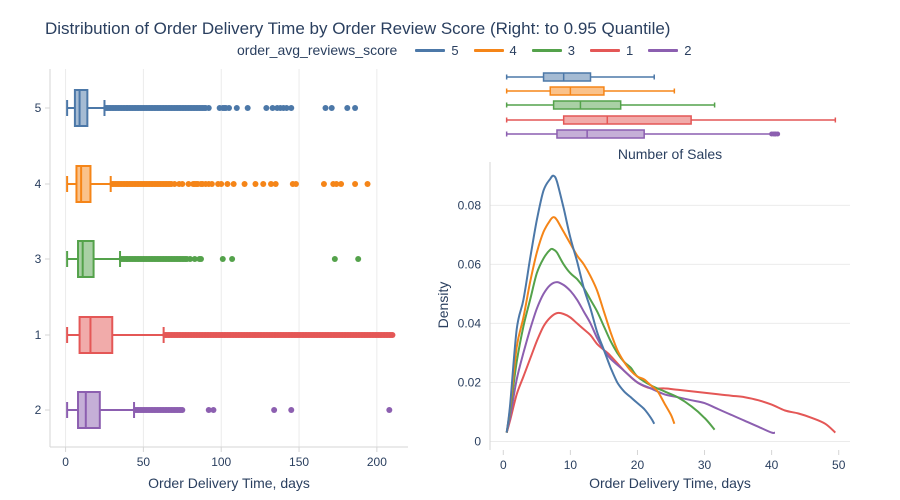 Image resolution: width=900 pixels, height=500 pixels. What do you see at coordinates (38, 108) in the screenshot?
I see `y-tick-label: 5` at bounding box center [38, 108].